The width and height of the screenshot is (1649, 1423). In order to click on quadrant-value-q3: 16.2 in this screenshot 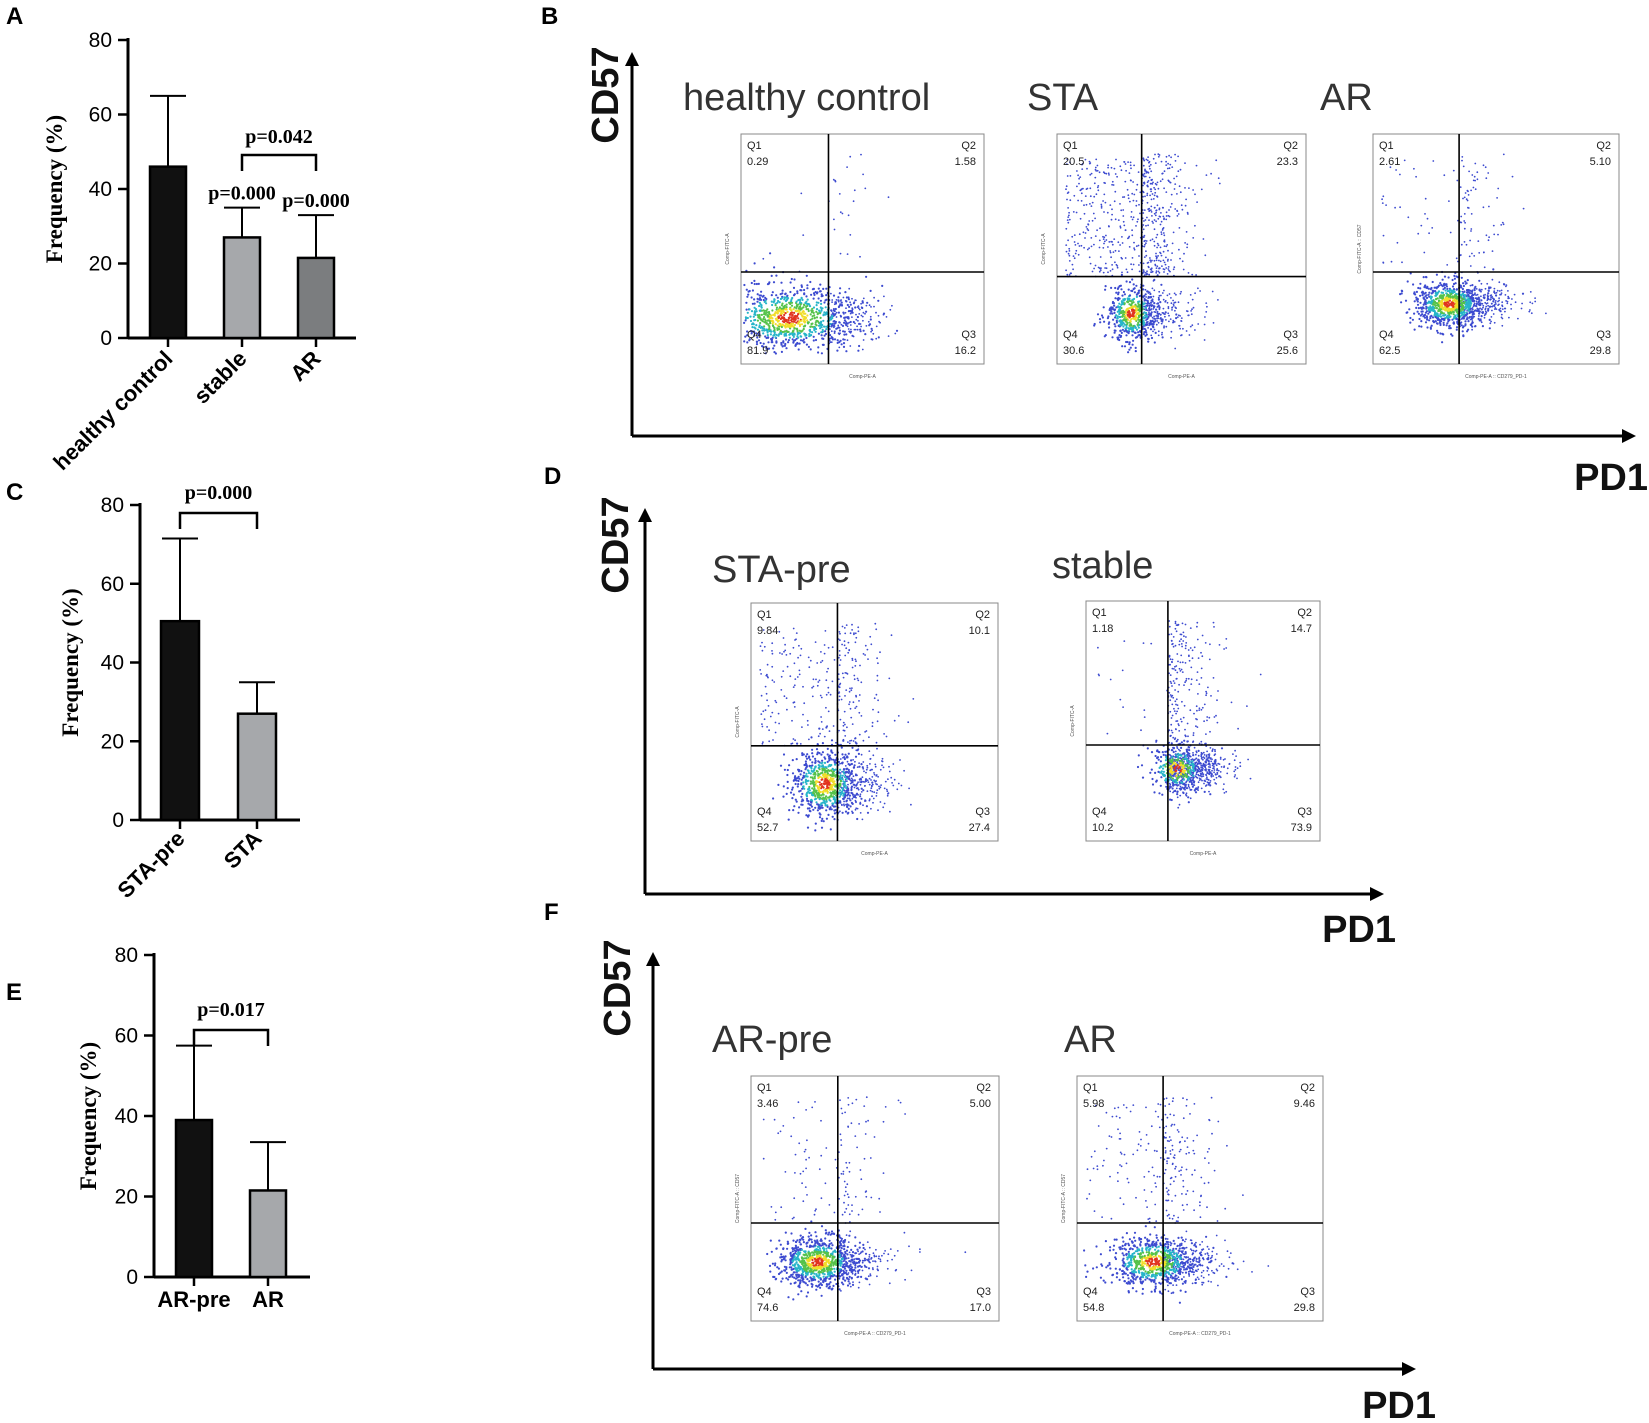, I will do `click(965, 351)`.